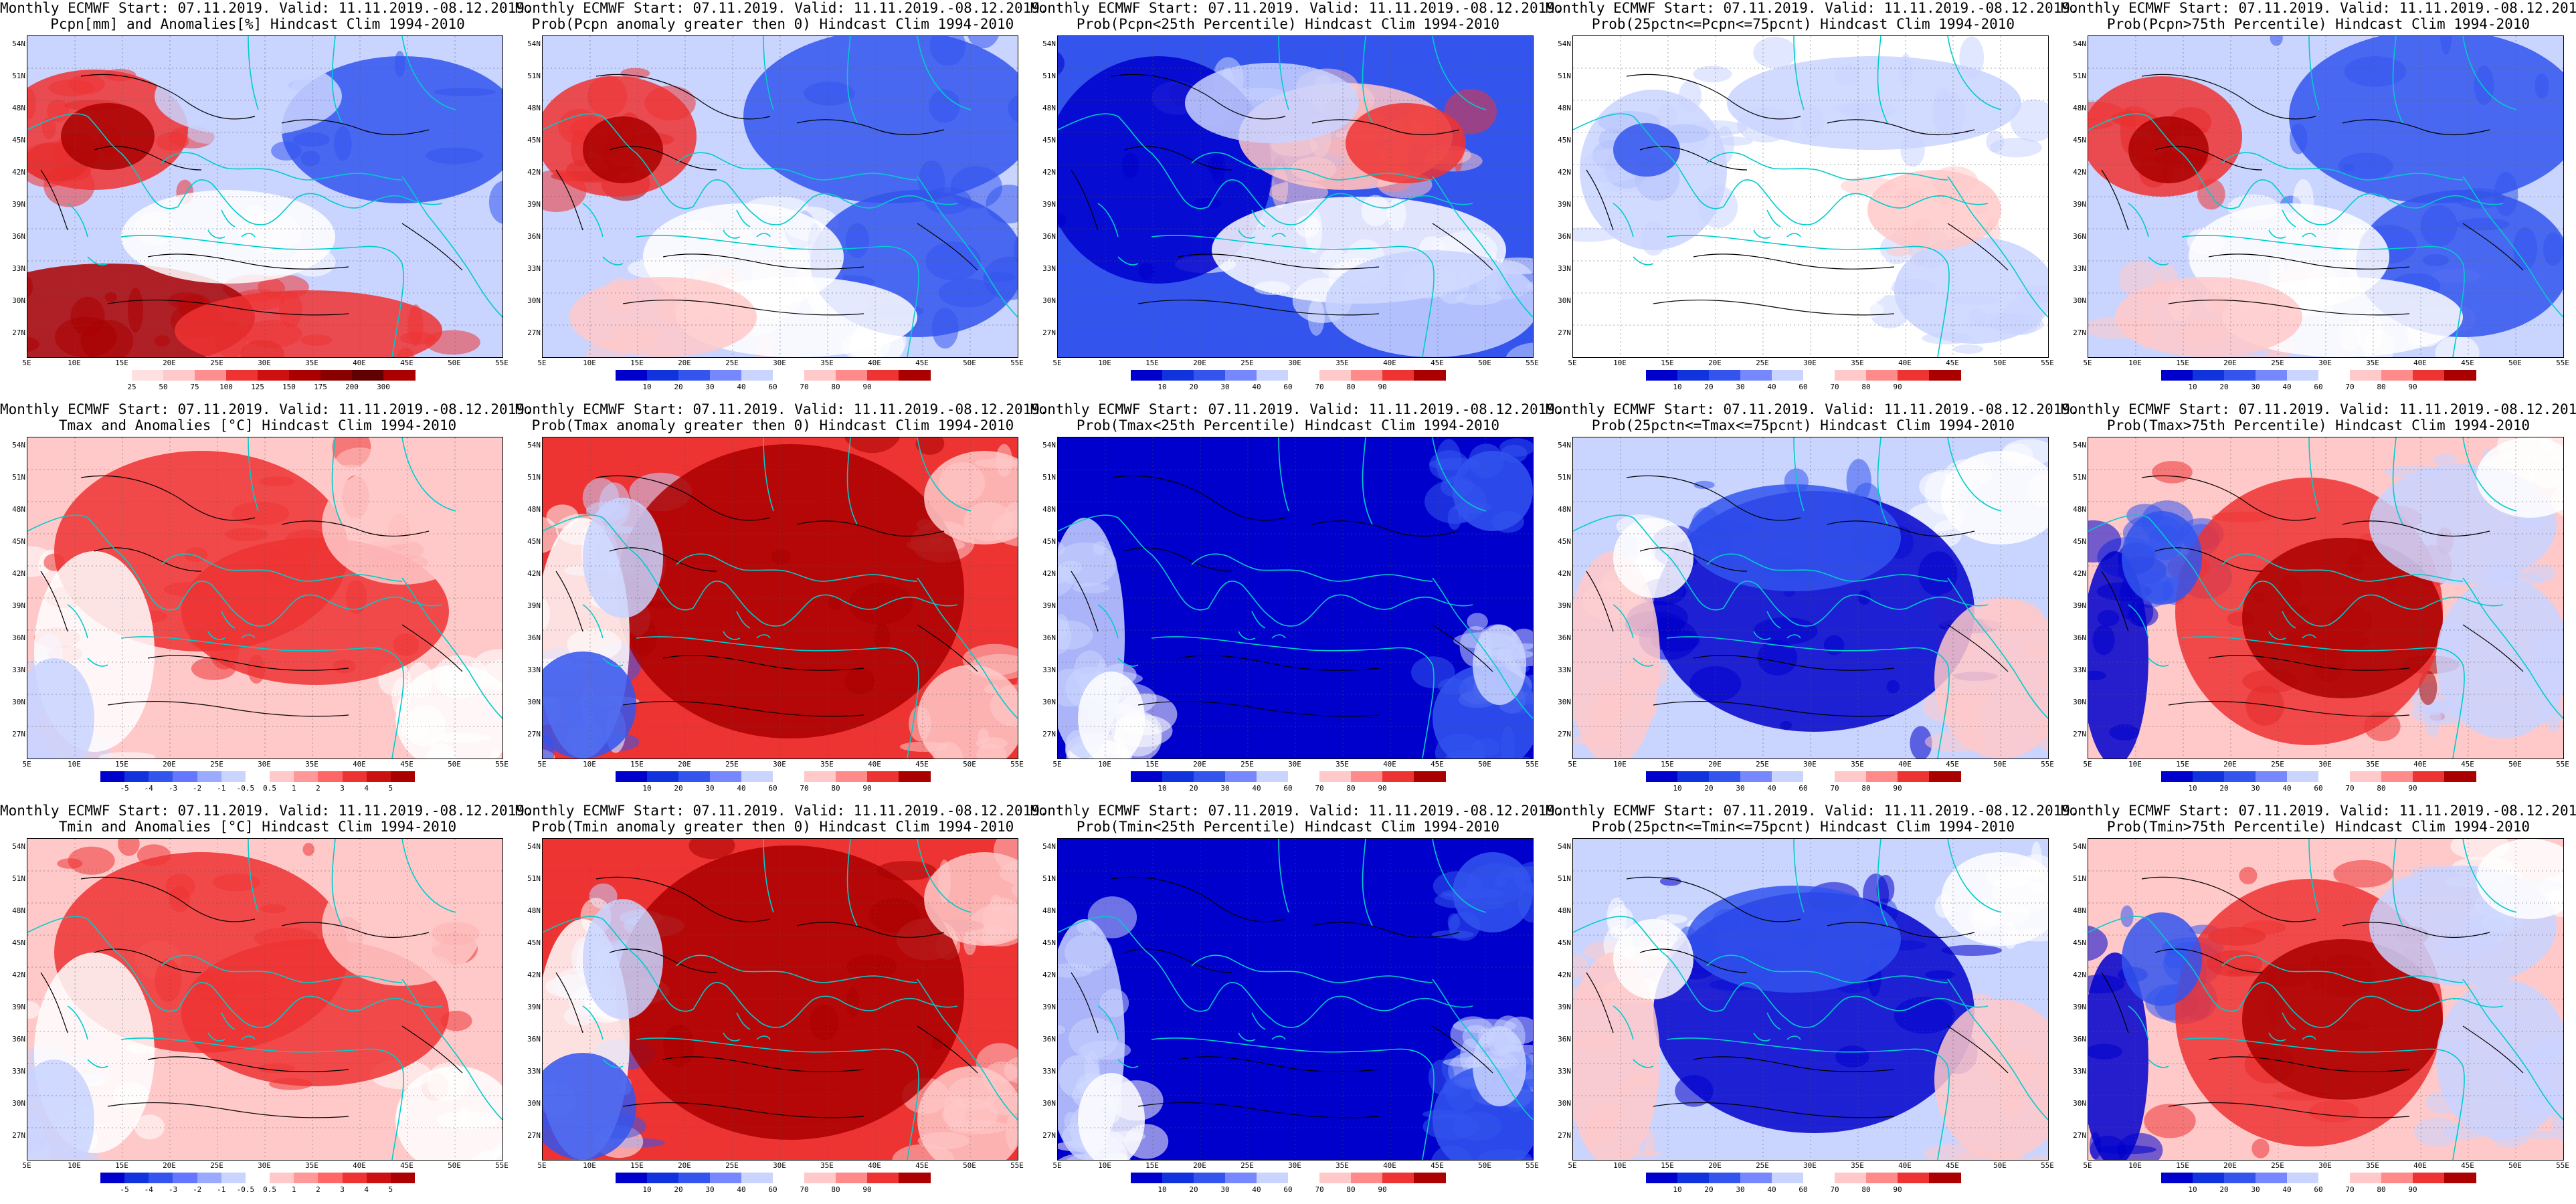 The image size is (2576, 1204). I want to click on colorbar-tick-label: 2, so click(318, 1189).